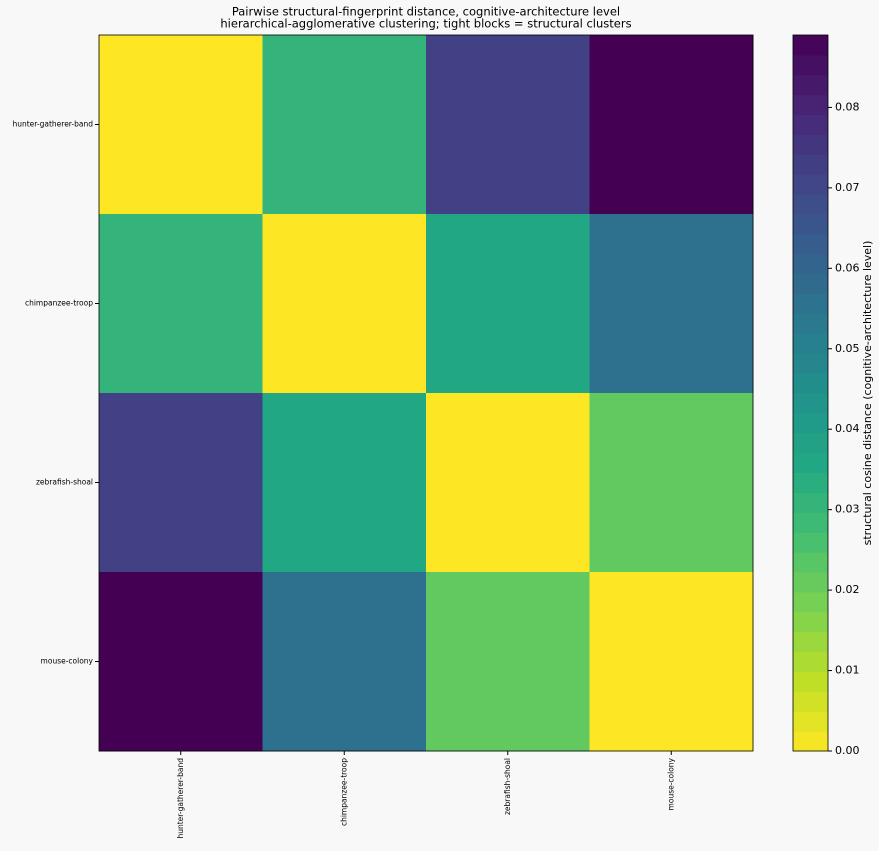 The width and height of the screenshot is (879, 851). I want to click on colorbar-tick-label: 0.05, so click(847, 348).